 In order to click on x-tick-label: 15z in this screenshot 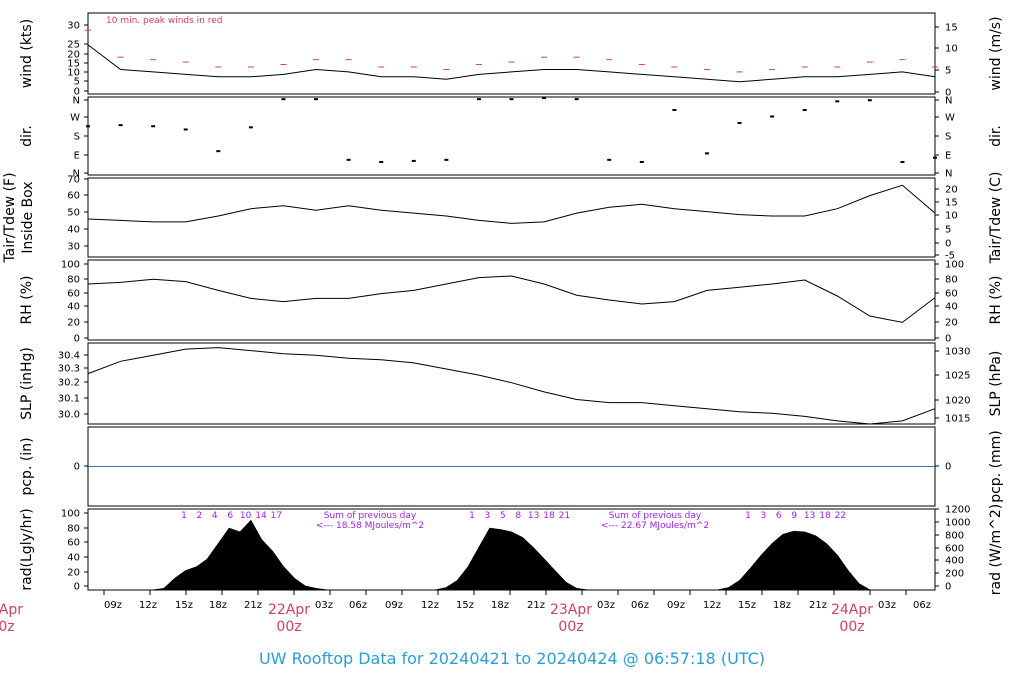, I will do `click(465, 605)`.